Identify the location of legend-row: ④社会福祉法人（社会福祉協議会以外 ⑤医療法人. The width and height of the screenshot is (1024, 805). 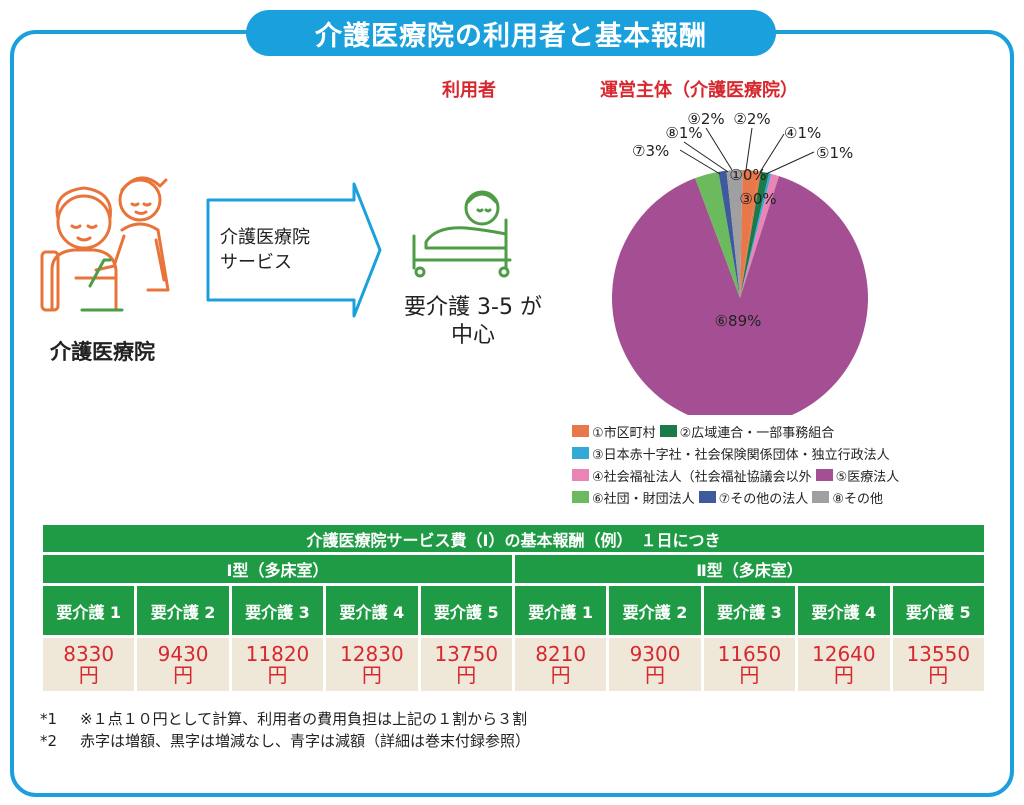
(735, 475).